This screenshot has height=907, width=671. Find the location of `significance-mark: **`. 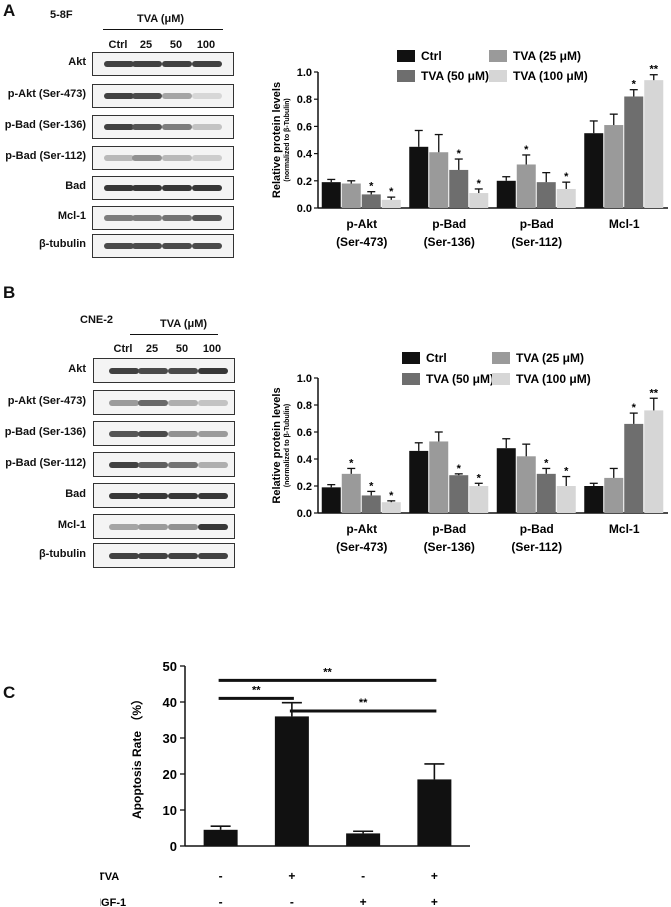

significance-mark: ** is located at coordinates (653, 70).